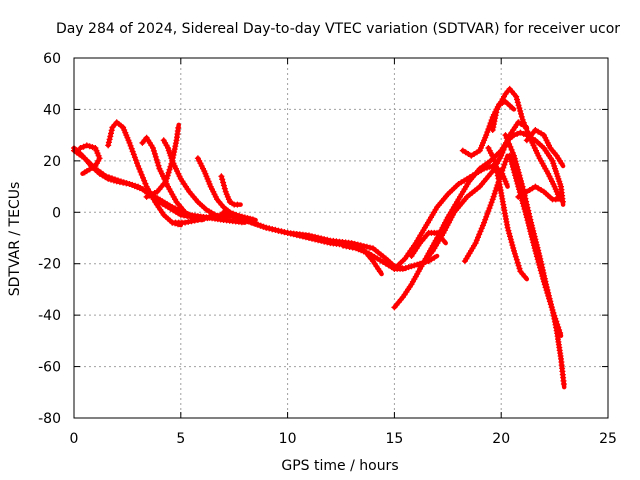 The width and height of the screenshot is (640, 480). I want to click on x-tick-label: 5, so click(180, 439).